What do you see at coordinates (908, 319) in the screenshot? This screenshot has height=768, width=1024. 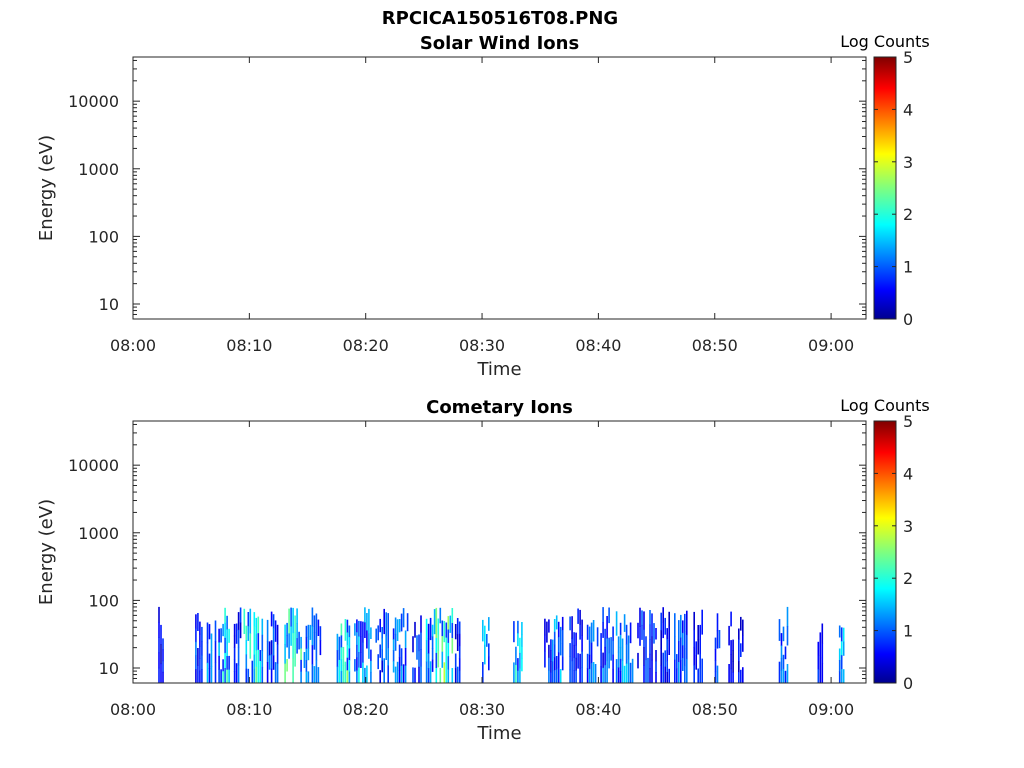 I see `colorbar-tick-label: 0` at bounding box center [908, 319].